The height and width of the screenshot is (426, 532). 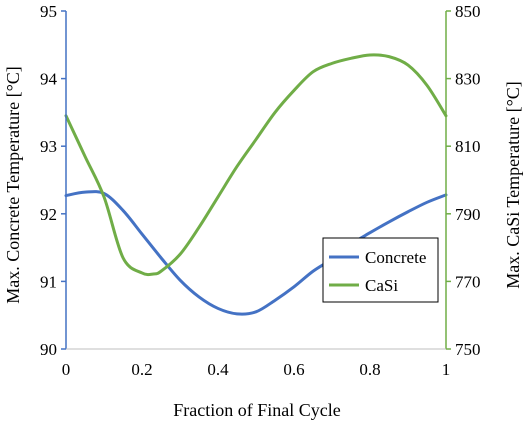 I want to click on right-tick-label: 750, so click(x=468, y=349).